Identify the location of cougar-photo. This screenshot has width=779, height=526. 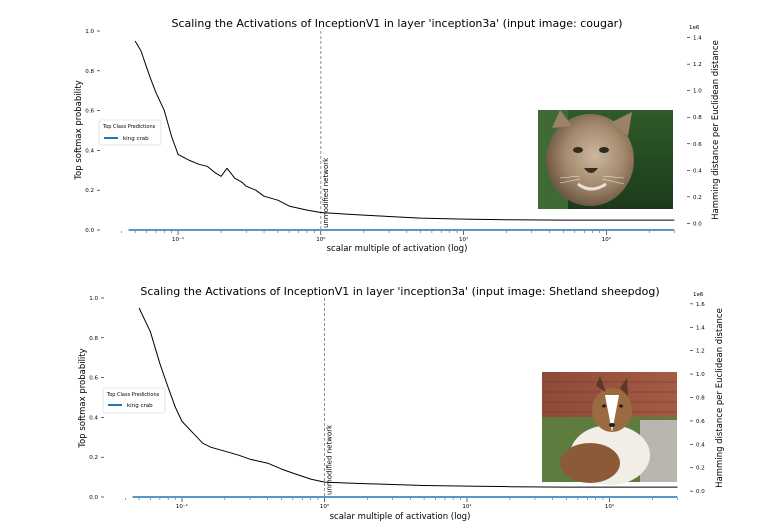
(605, 159).